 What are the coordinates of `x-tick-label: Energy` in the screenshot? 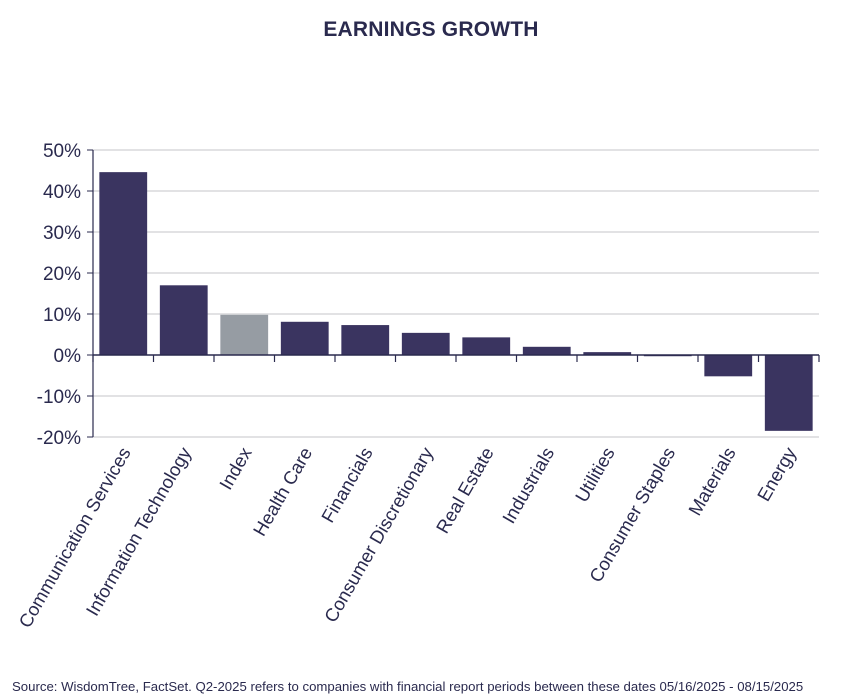 It's located at (777, 474).